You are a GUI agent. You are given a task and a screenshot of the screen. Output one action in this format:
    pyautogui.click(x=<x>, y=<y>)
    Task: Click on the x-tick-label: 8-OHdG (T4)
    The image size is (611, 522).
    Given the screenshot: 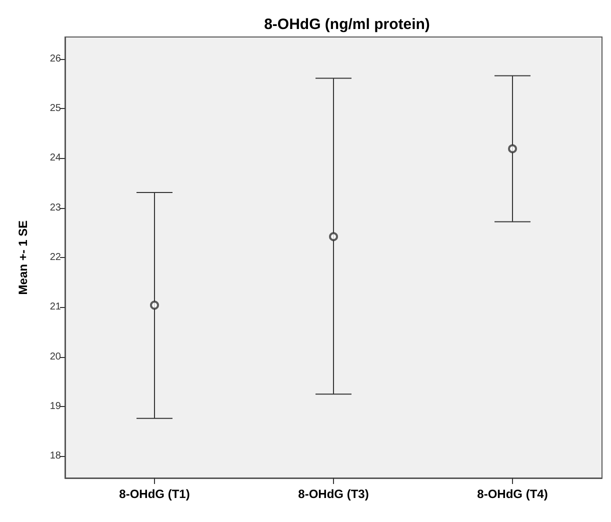 What is the action you would take?
    pyautogui.click(x=512, y=494)
    